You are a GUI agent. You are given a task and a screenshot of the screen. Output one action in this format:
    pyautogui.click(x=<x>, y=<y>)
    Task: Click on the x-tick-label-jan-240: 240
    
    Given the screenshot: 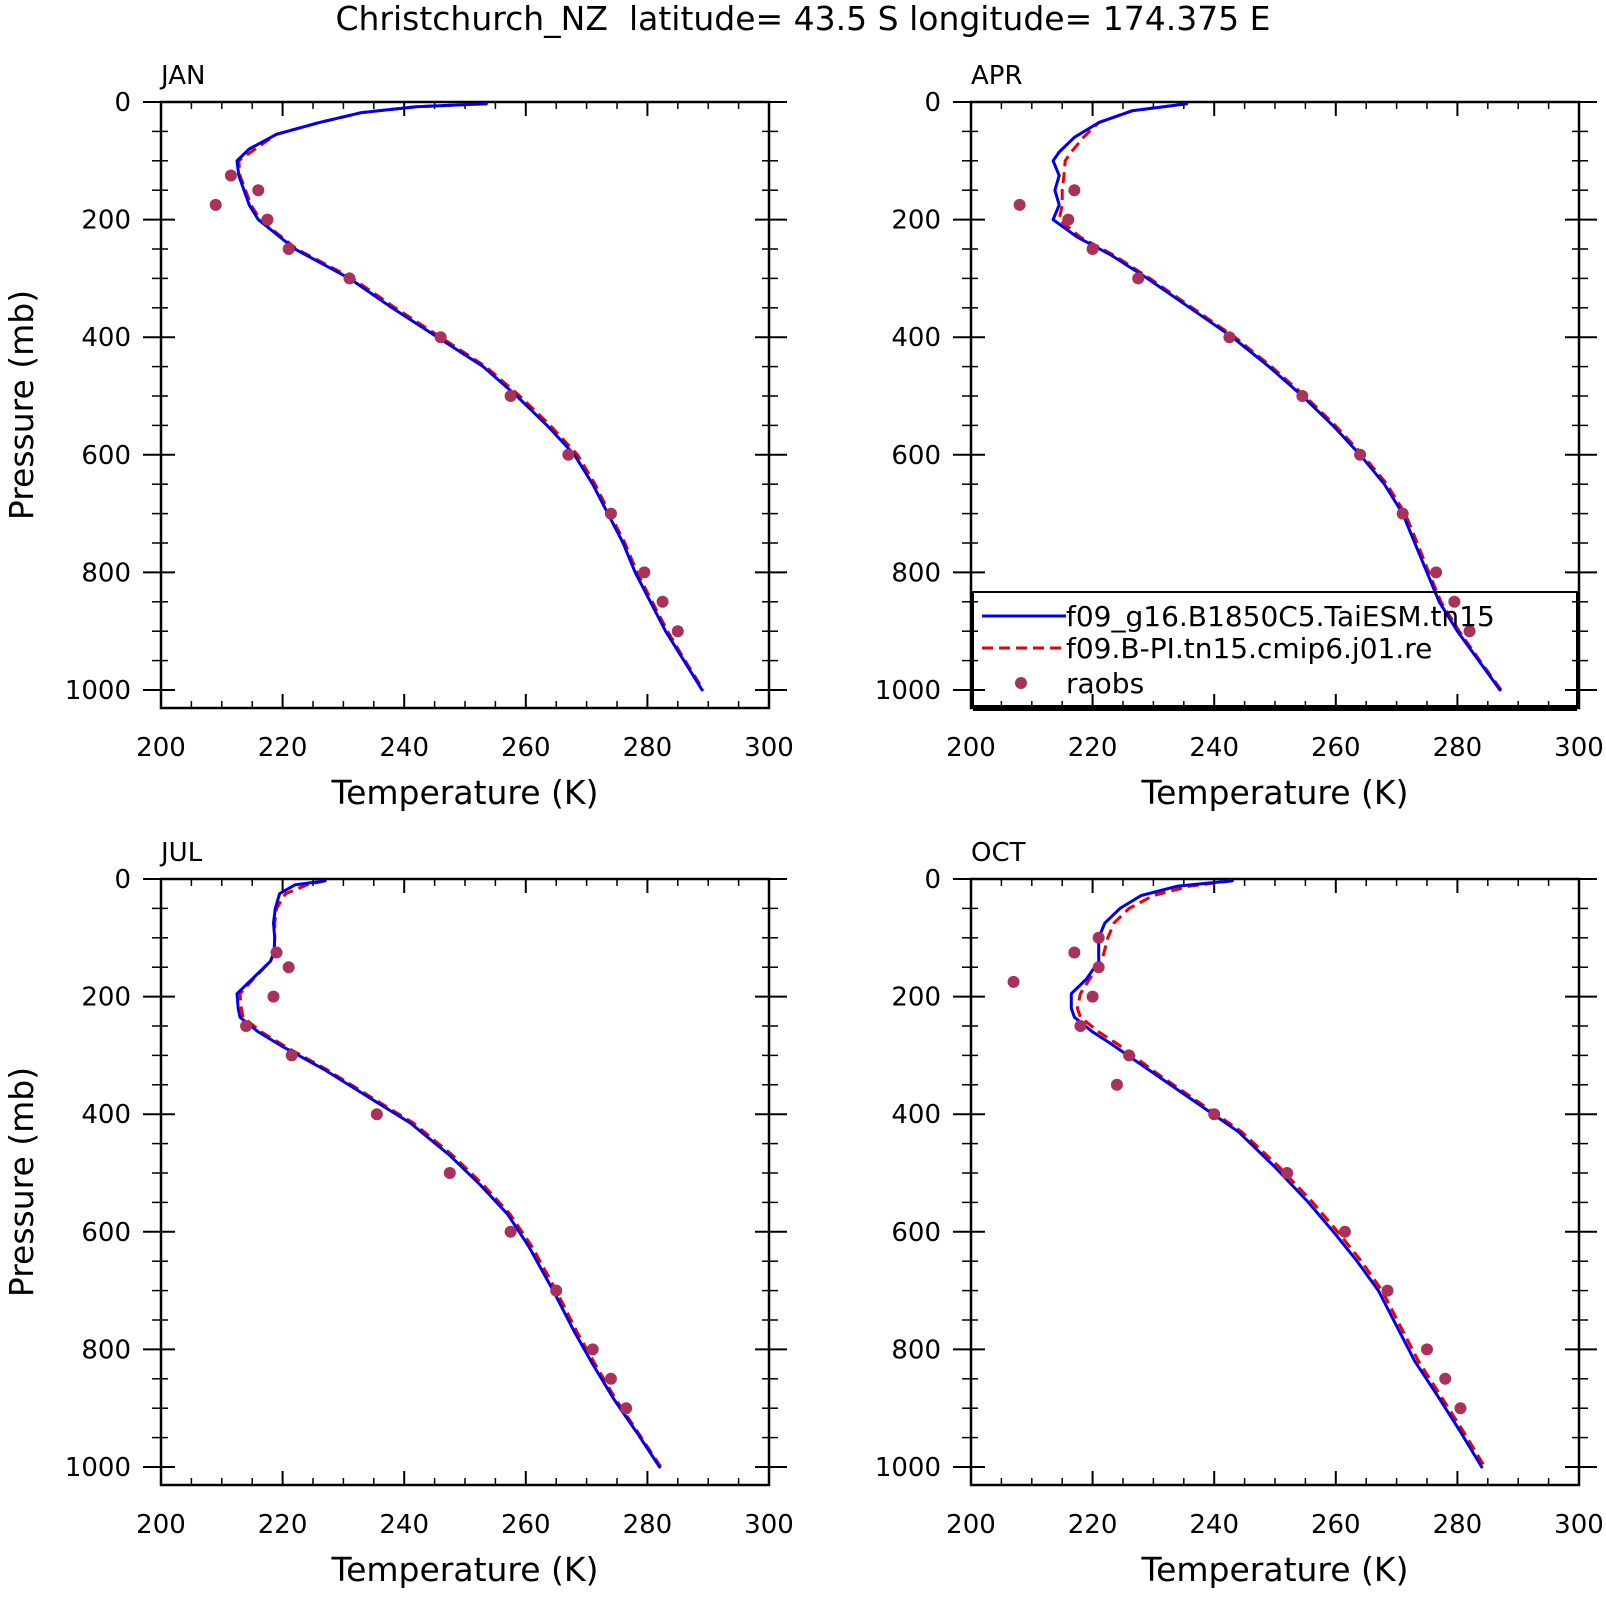 What is the action you would take?
    pyautogui.click(x=404, y=748)
    